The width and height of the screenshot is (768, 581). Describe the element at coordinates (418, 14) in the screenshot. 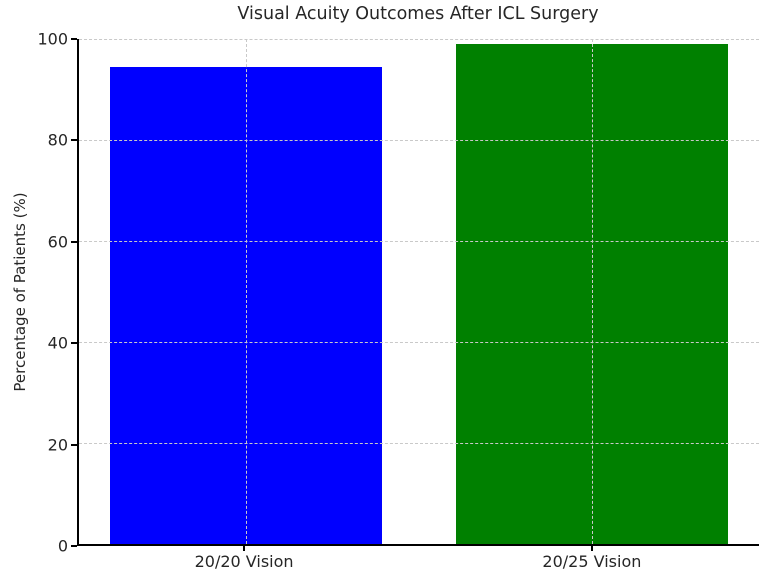

I see `chart-title: Visual Acuity Outcomes After ICL Surgery` at that location.